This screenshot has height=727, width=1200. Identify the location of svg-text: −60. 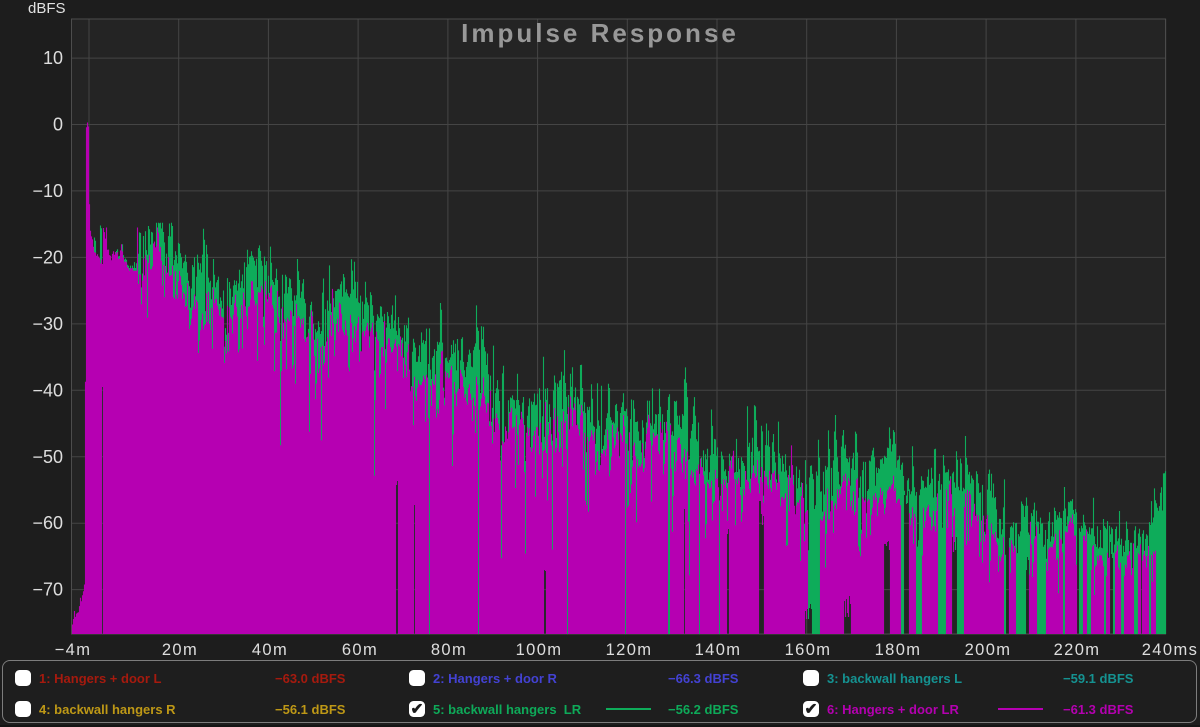
(47, 523).